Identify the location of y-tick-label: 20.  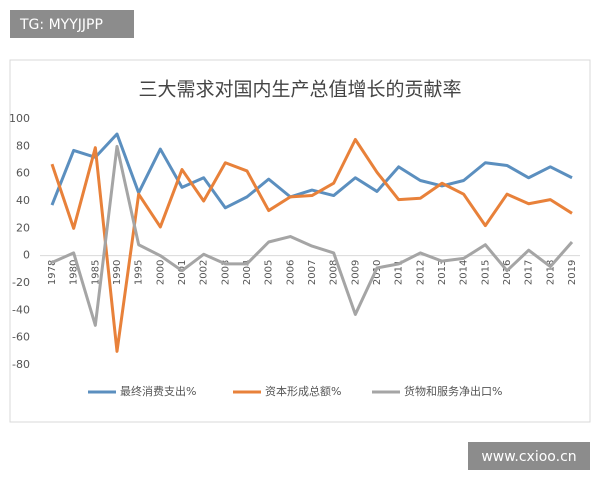
(23, 227).